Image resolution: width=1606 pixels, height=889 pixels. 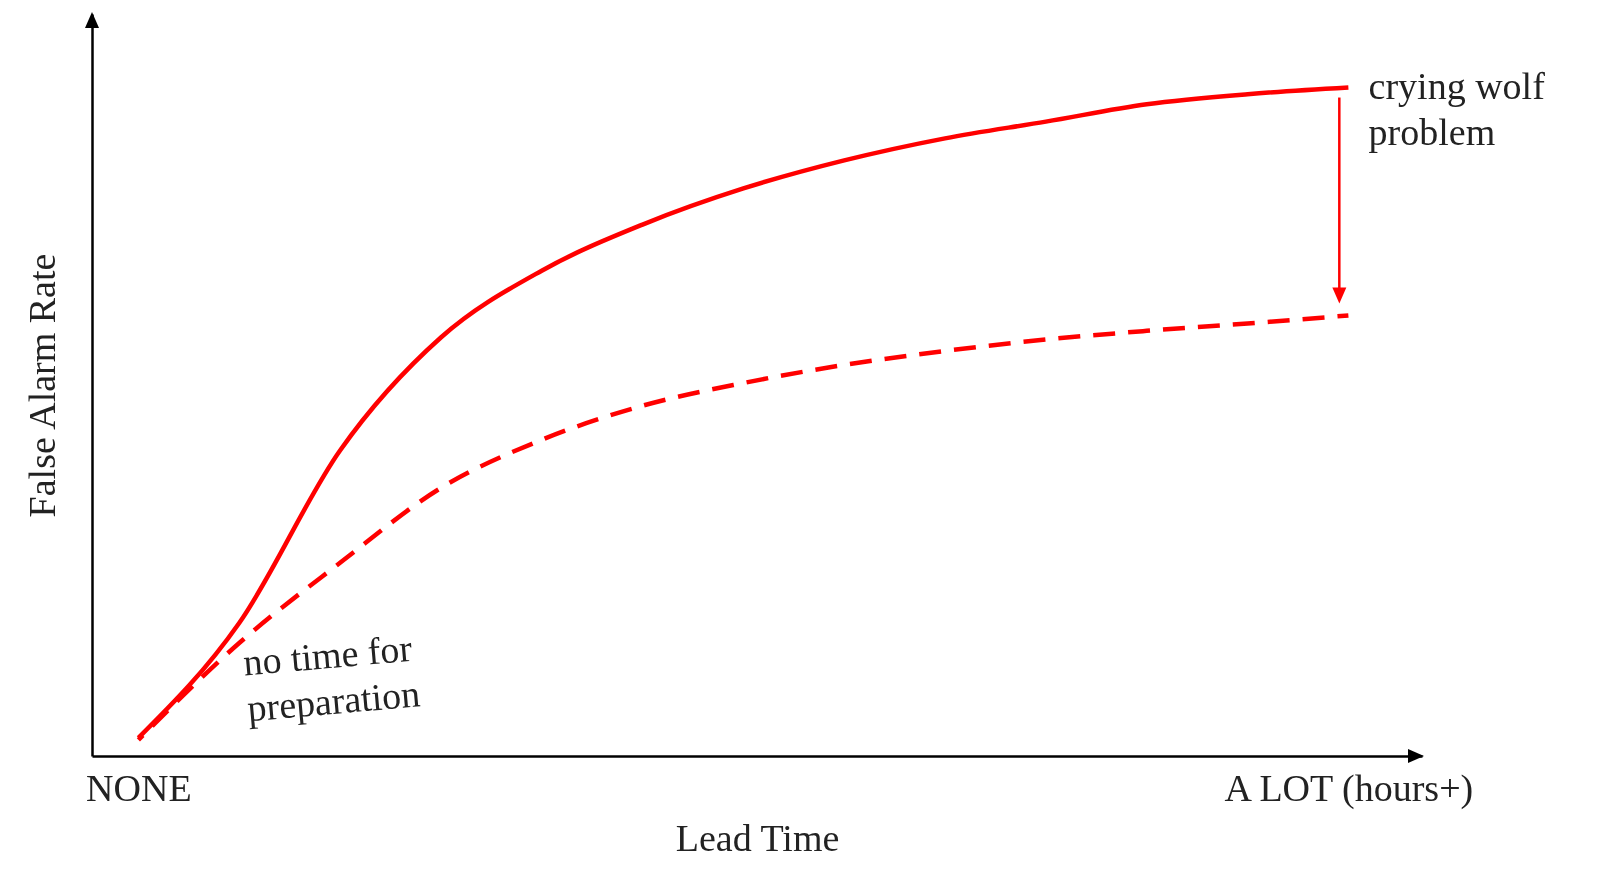 I want to click on x-axis-title: Lead Time, so click(x=757, y=837).